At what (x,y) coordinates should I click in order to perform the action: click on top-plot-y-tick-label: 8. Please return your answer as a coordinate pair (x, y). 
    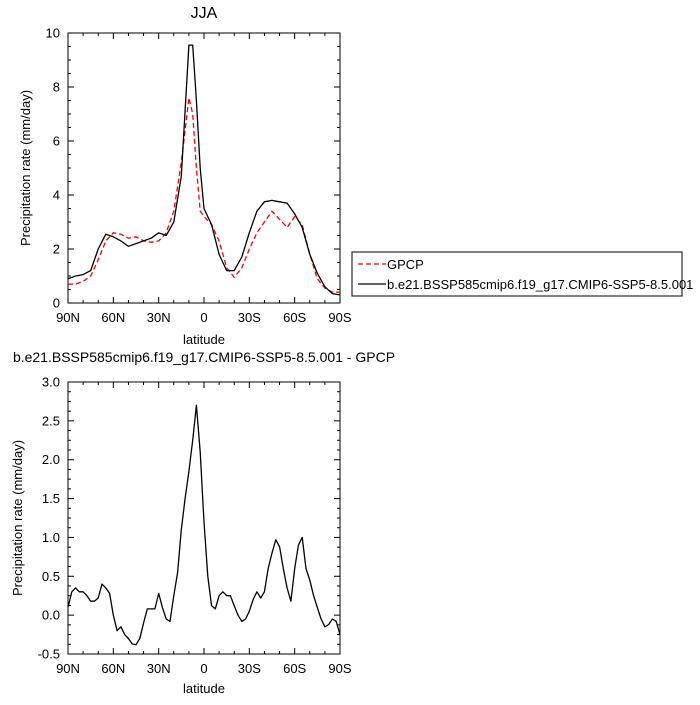
    Looking at the image, I should click on (56, 87).